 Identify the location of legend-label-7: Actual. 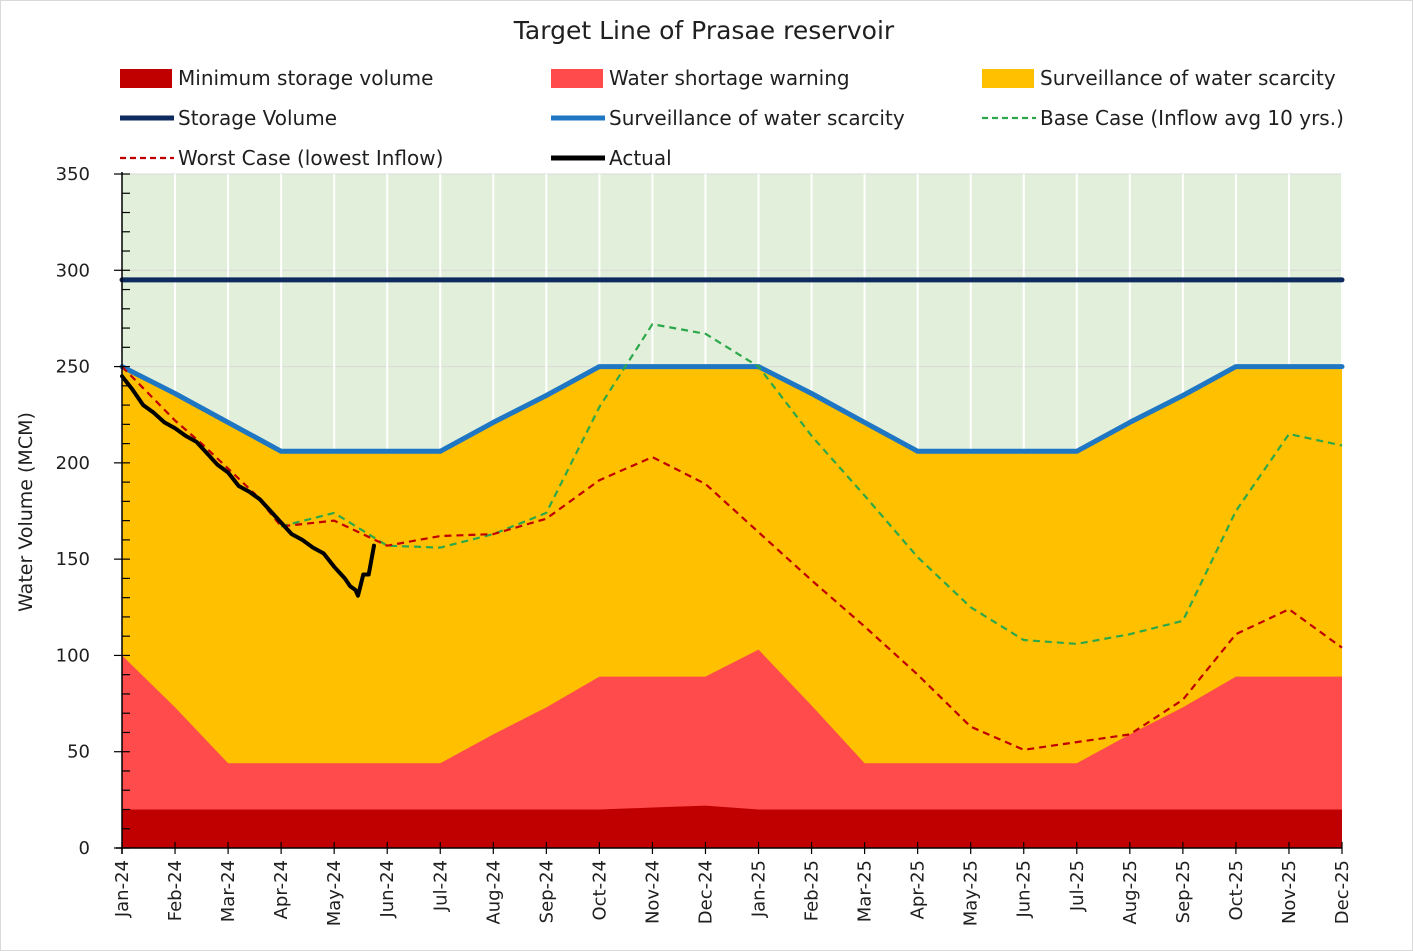
(640, 158).